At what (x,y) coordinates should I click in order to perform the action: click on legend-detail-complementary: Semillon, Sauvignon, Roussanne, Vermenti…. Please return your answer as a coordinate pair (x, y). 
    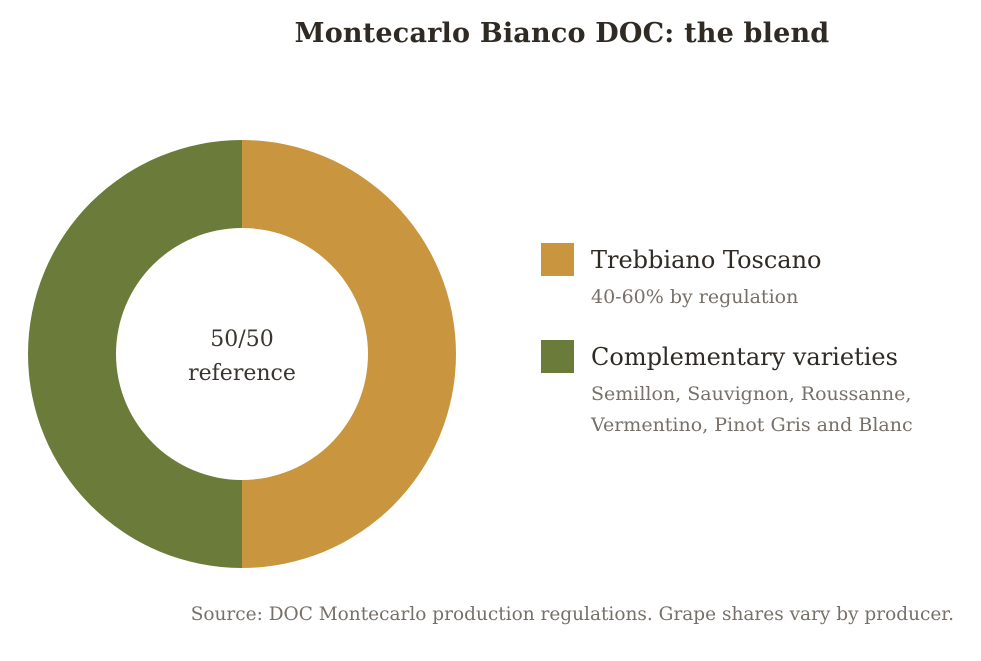
    Looking at the image, I should click on (752, 409).